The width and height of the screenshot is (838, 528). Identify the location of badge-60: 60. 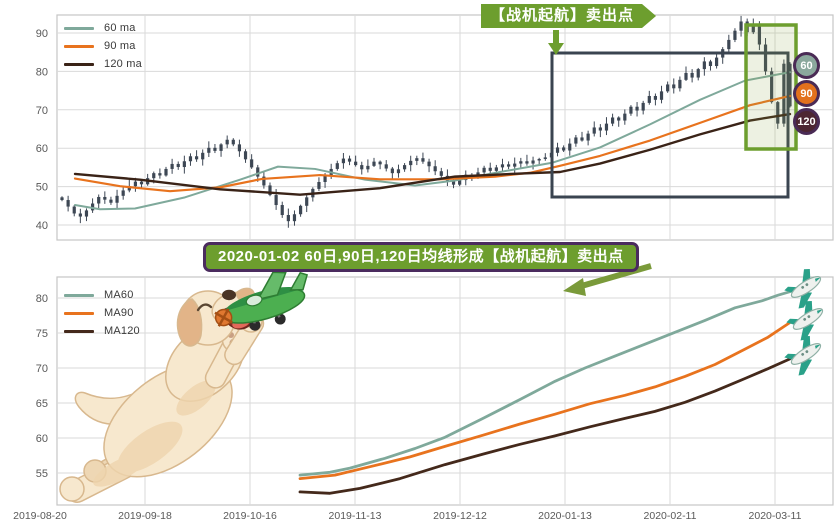
(806, 65).